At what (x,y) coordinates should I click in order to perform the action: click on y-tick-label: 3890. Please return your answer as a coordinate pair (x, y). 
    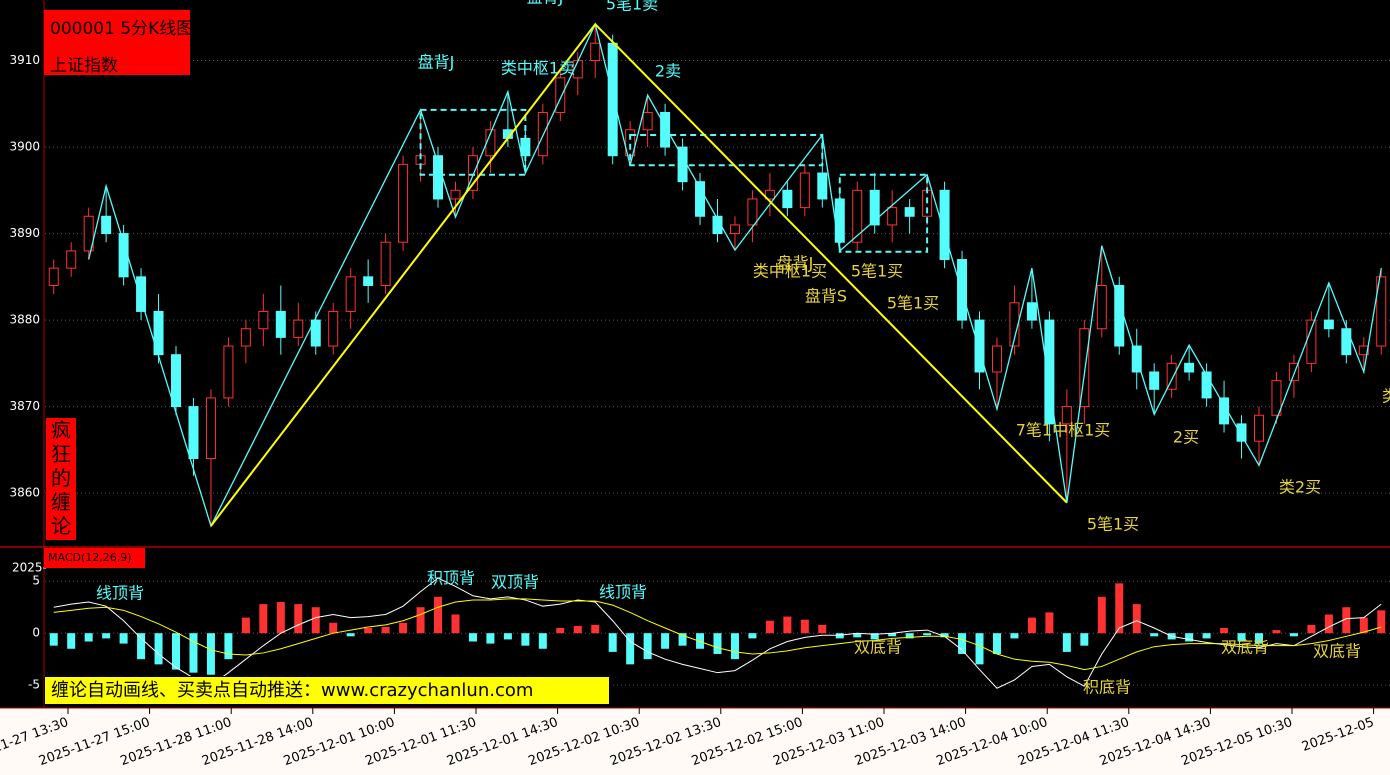
    Looking at the image, I should click on (24, 233).